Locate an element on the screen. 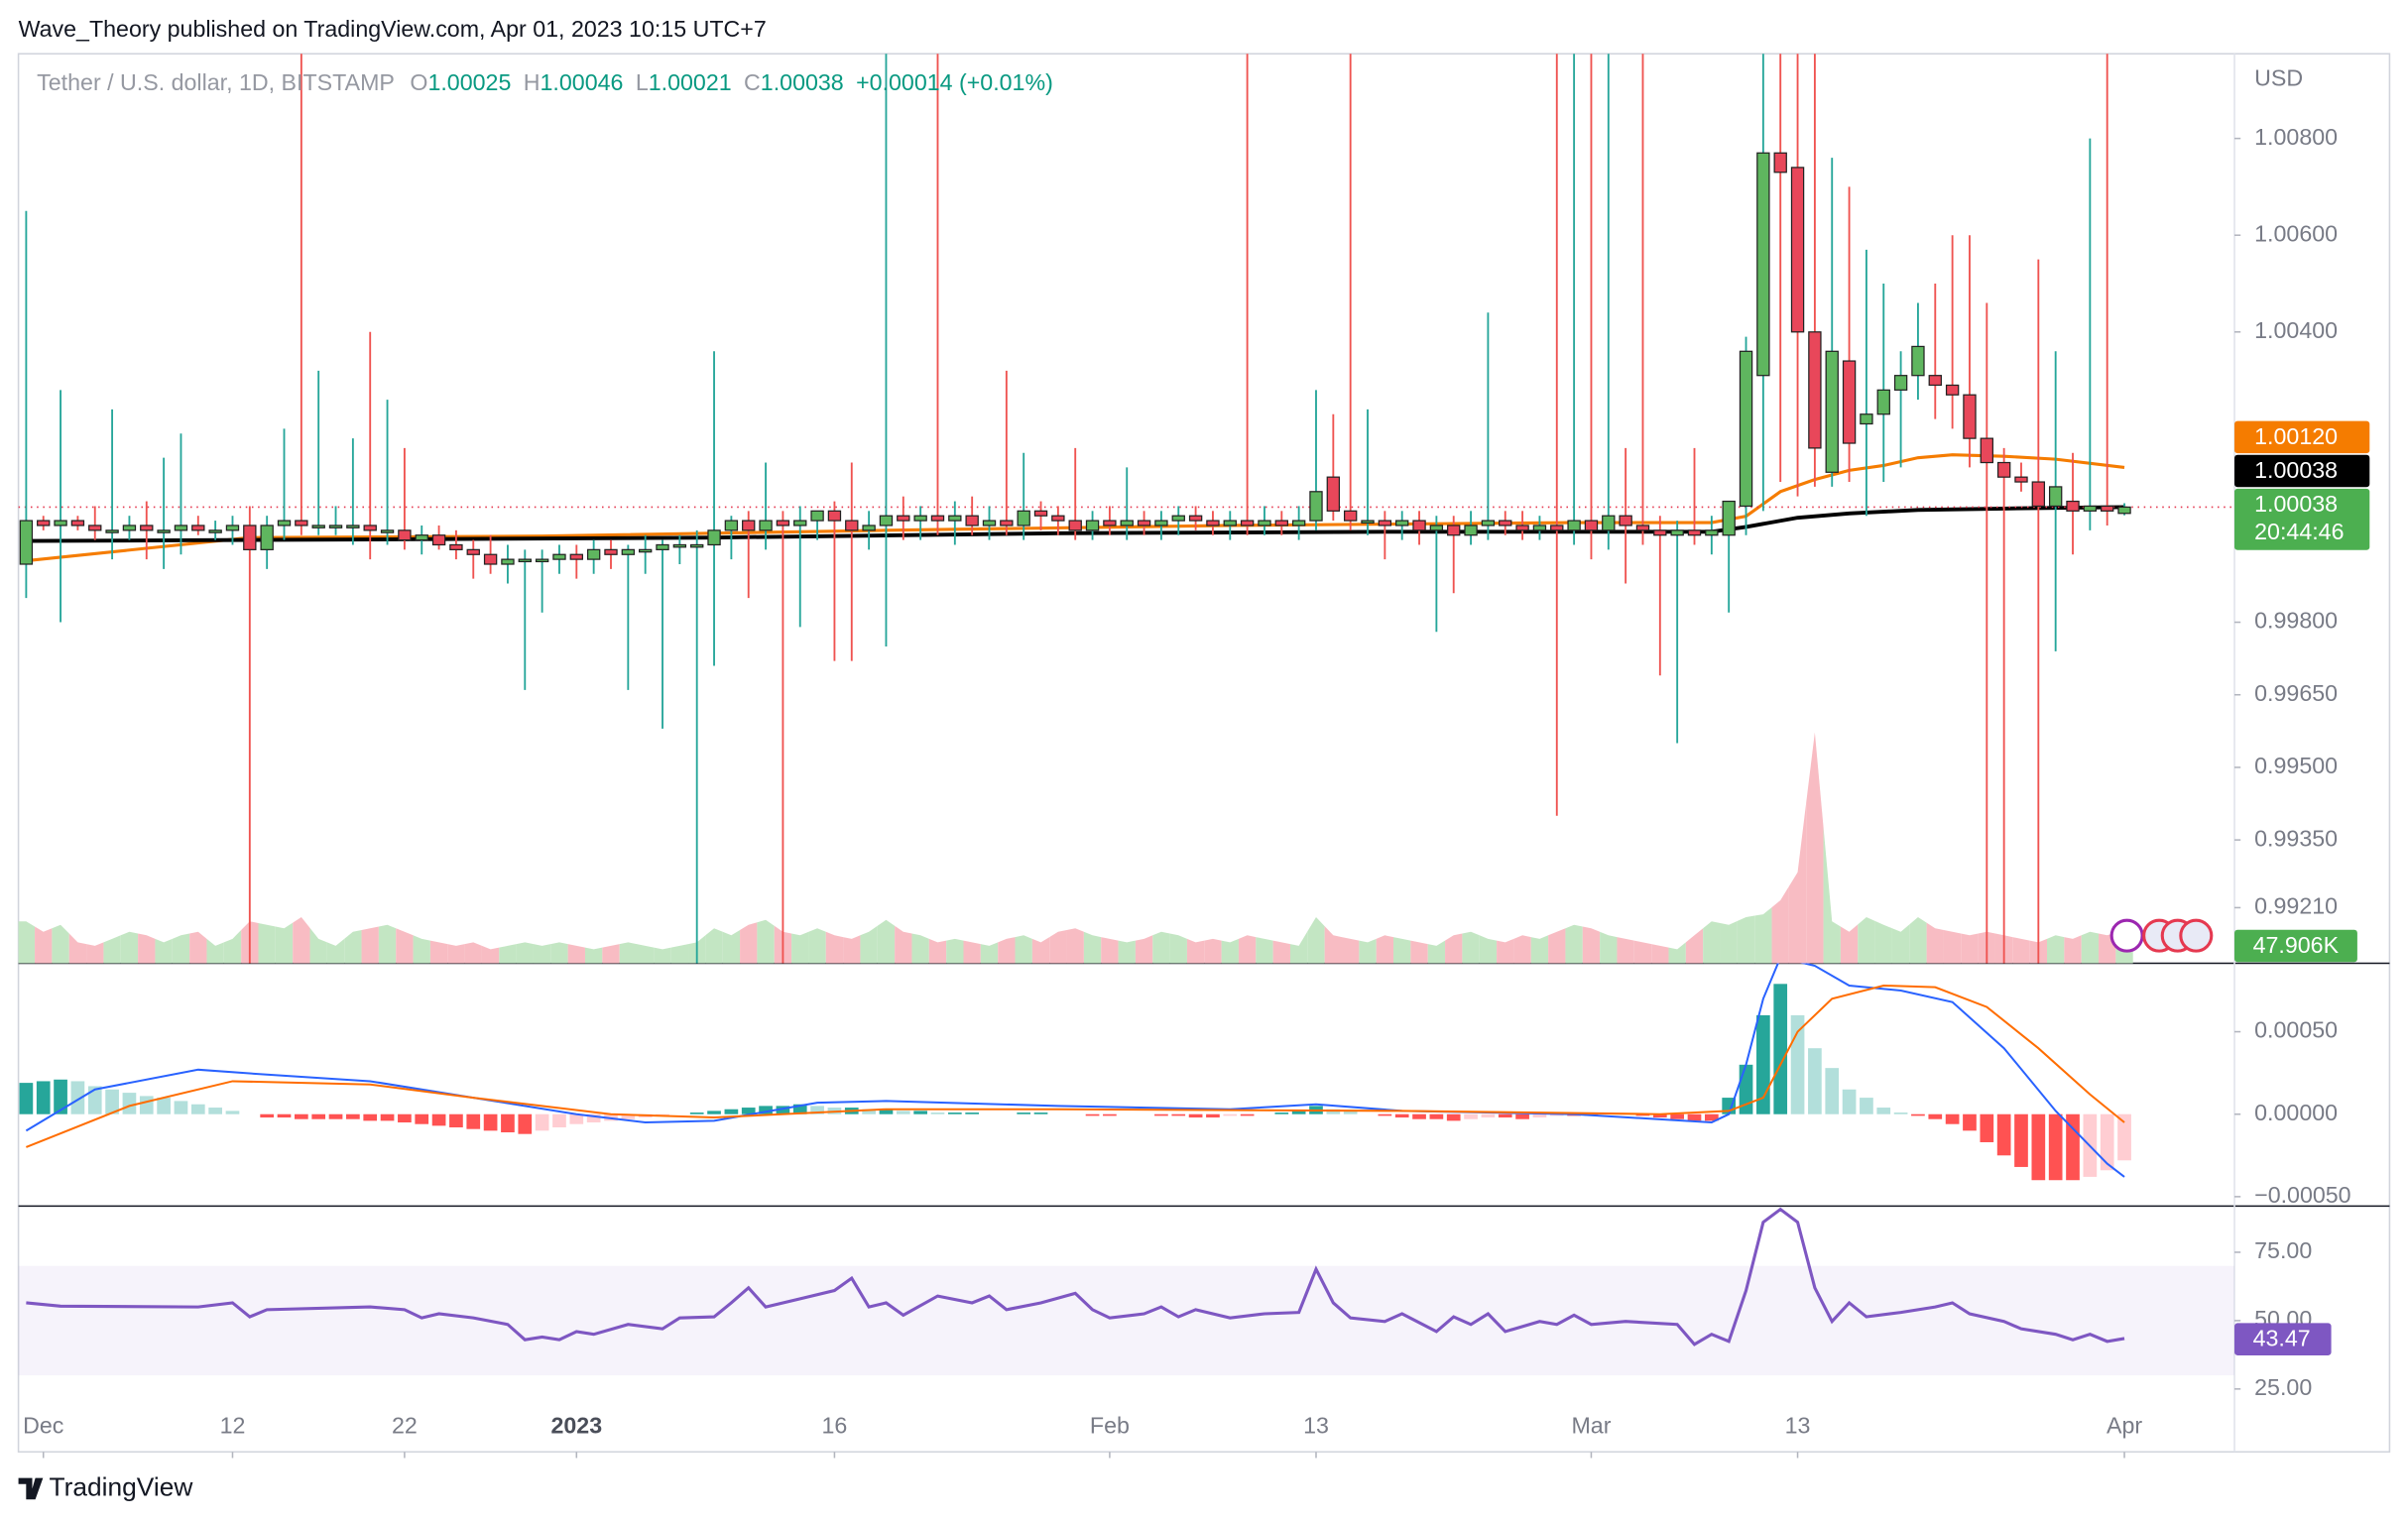 Image resolution: width=2408 pixels, height=1521 pixels. macd-pane is located at coordinates (1075, 1072).